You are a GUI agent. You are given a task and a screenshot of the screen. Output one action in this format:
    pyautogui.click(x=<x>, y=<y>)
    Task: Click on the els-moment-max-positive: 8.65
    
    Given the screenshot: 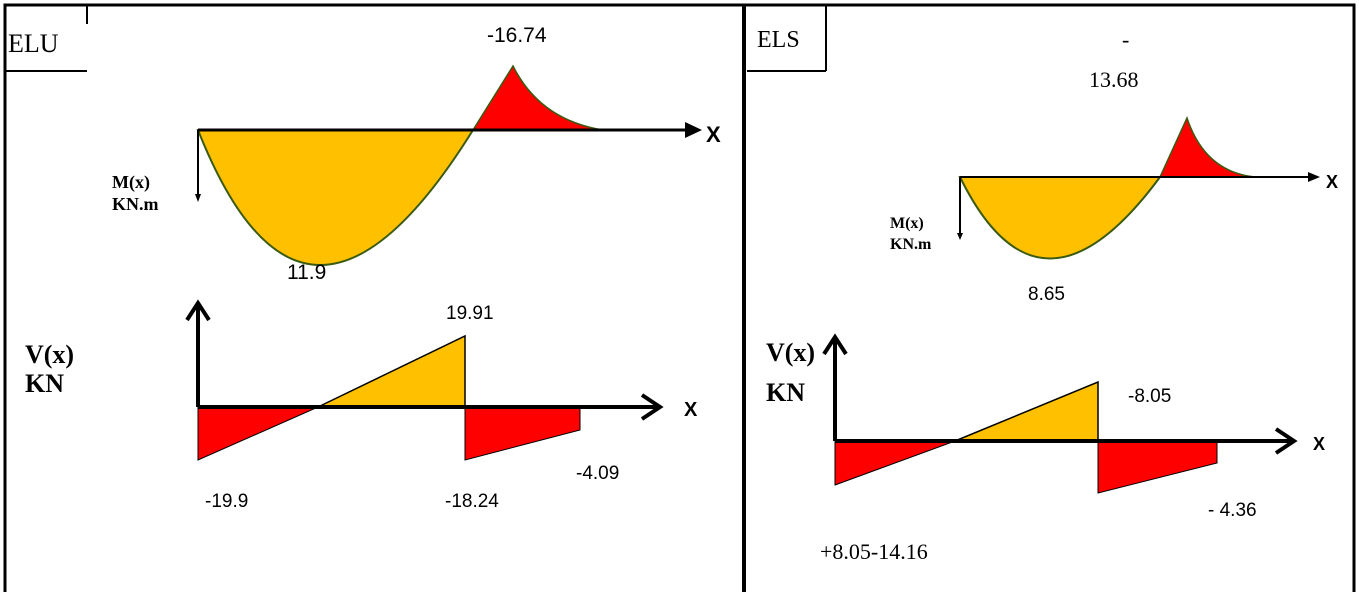 What is the action you would take?
    pyautogui.click(x=1046, y=294)
    